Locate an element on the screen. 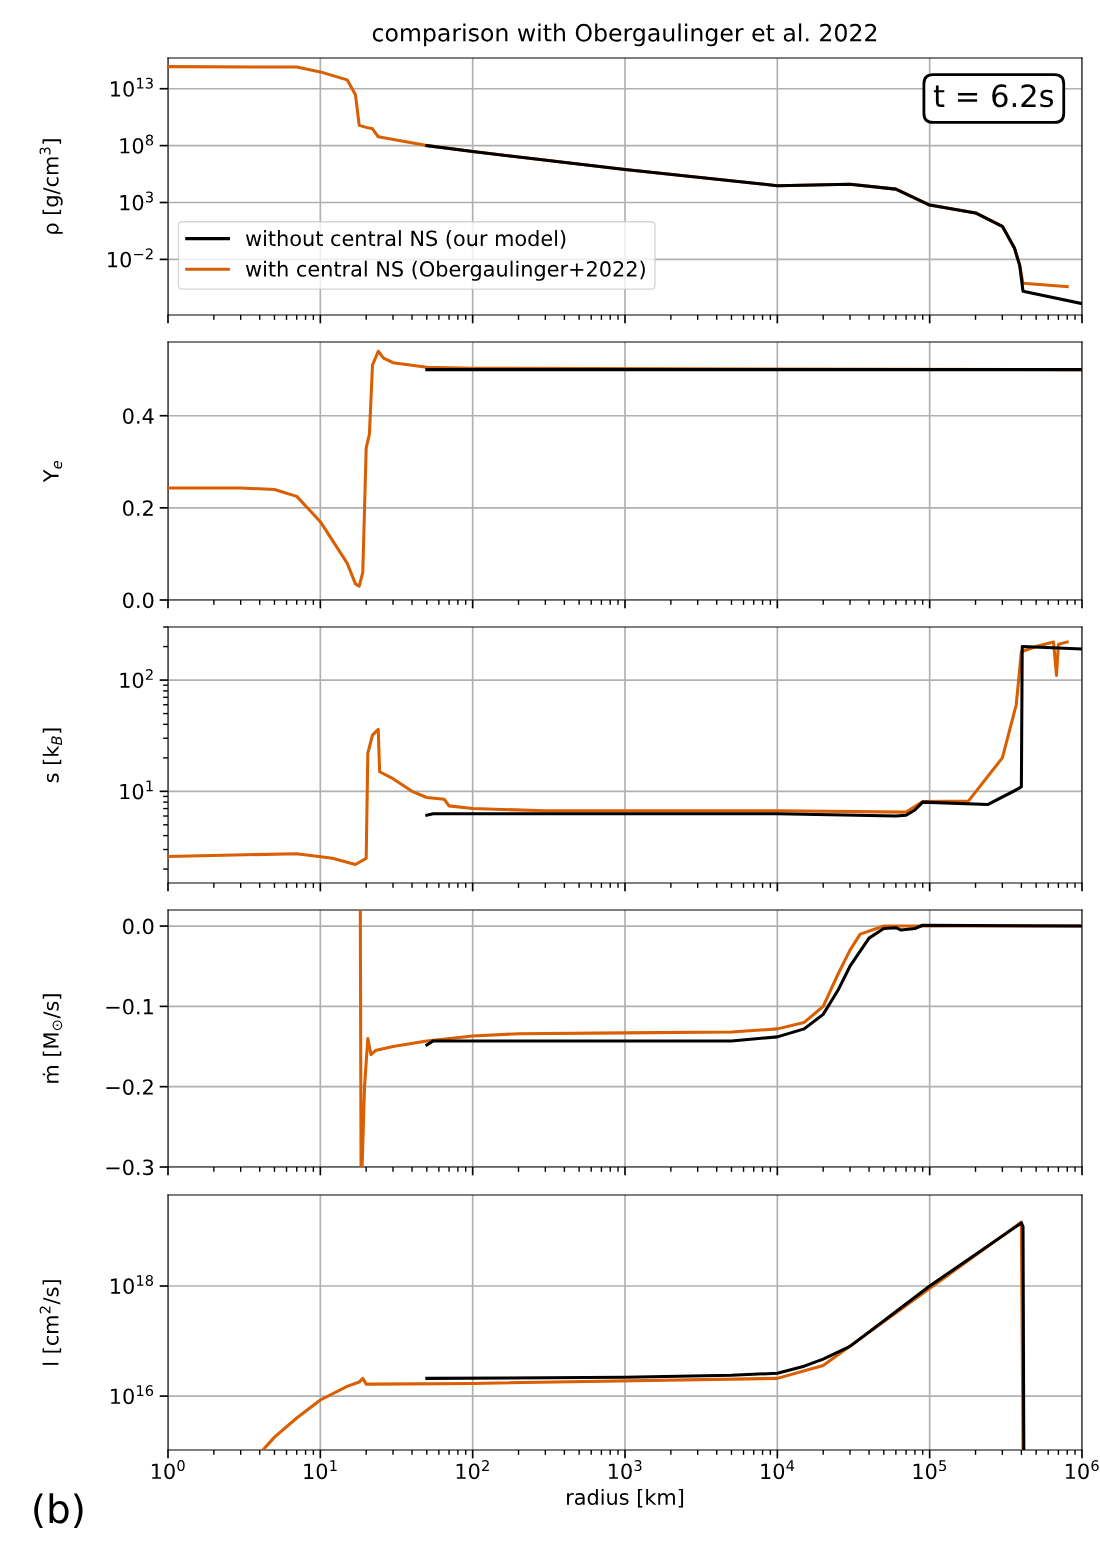  y-tick-label: 10$^{16}$ is located at coordinates (132, 1395).